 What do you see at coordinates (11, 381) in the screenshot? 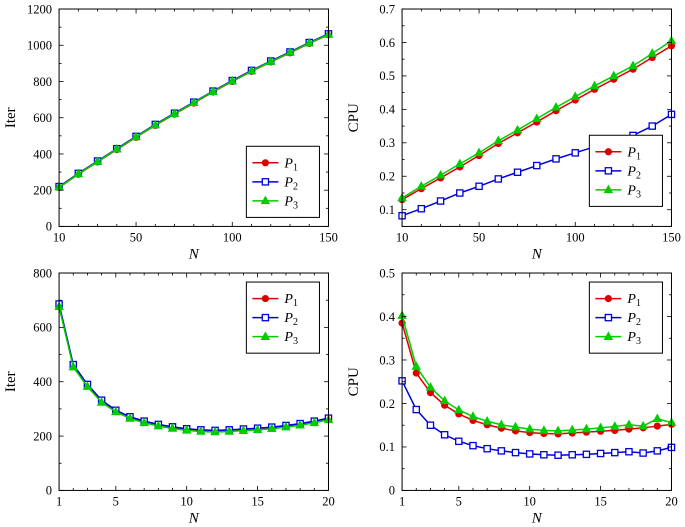
I see `y-axis-label: Iter` at bounding box center [11, 381].